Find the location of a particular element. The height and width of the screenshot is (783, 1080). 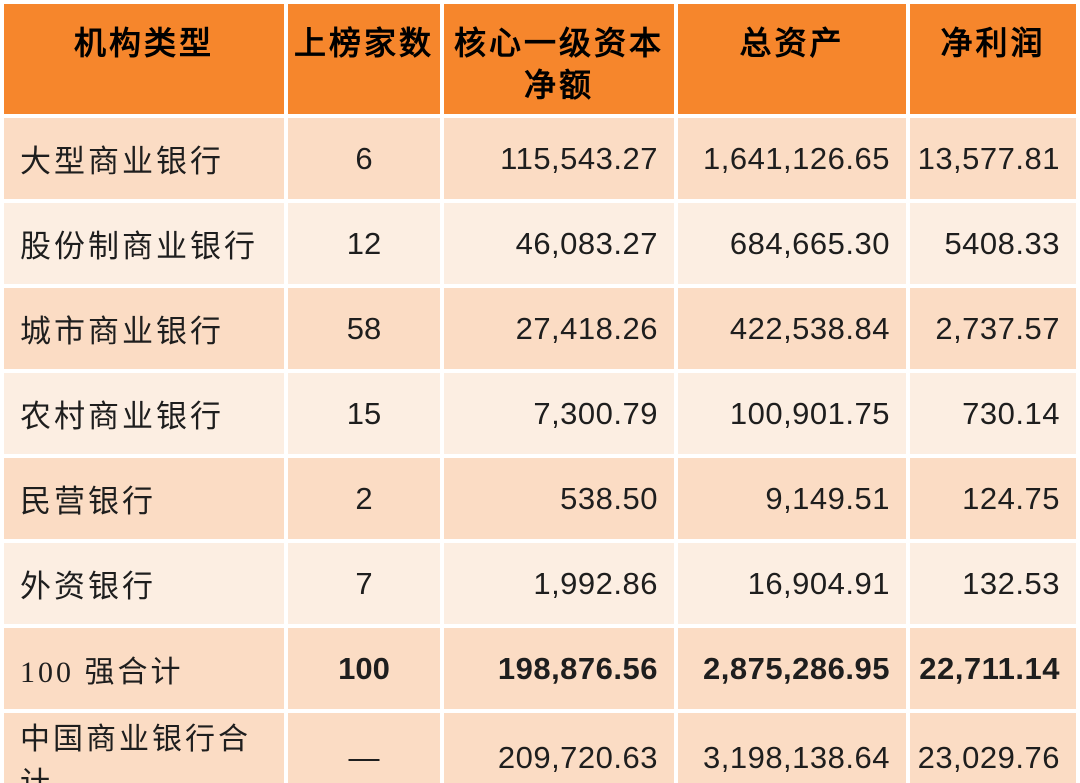

listed-count-cell: 12 is located at coordinates (364, 243).